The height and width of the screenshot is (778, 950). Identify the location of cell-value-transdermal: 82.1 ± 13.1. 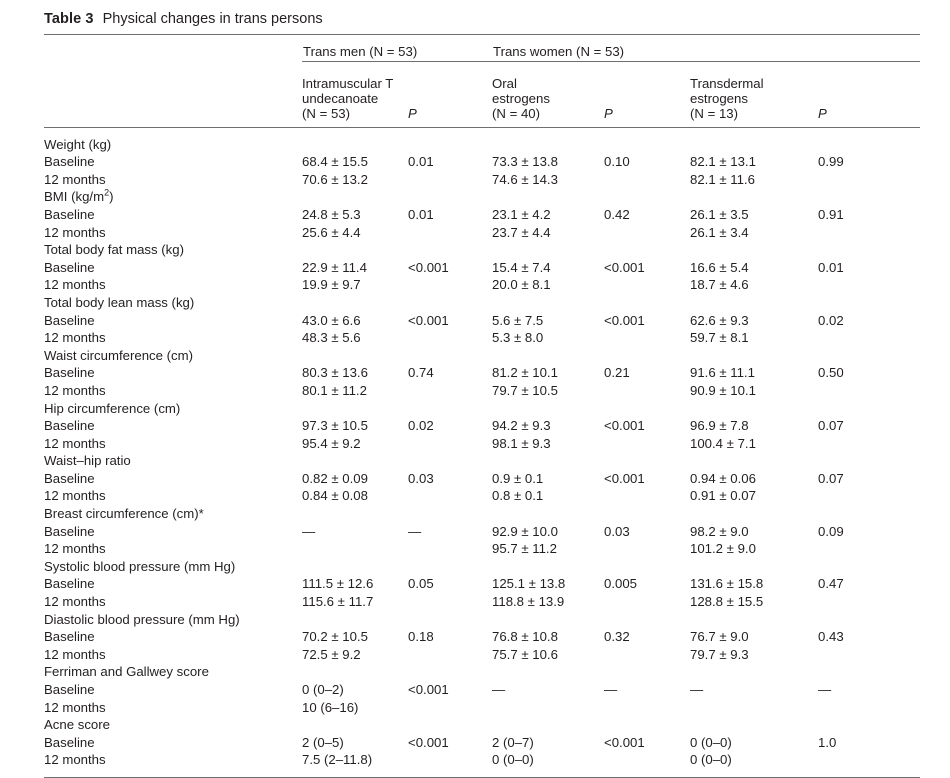
(723, 162).